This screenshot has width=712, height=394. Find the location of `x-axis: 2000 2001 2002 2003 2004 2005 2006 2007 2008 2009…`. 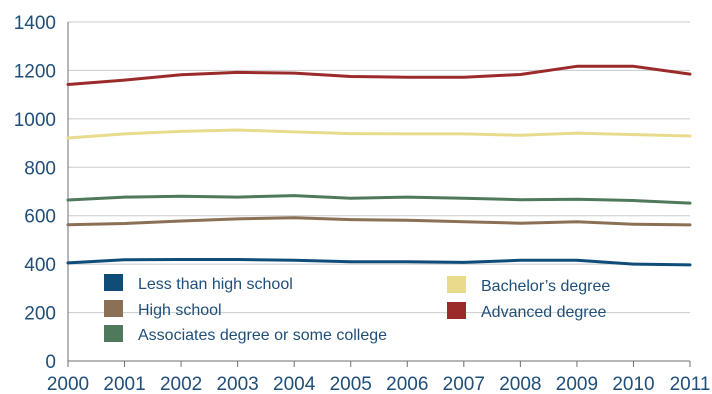

x-axis: 2000 2001 2002 2003 2004 2005 2006 2007 2008 2009… is located at coordinates (379, 377).